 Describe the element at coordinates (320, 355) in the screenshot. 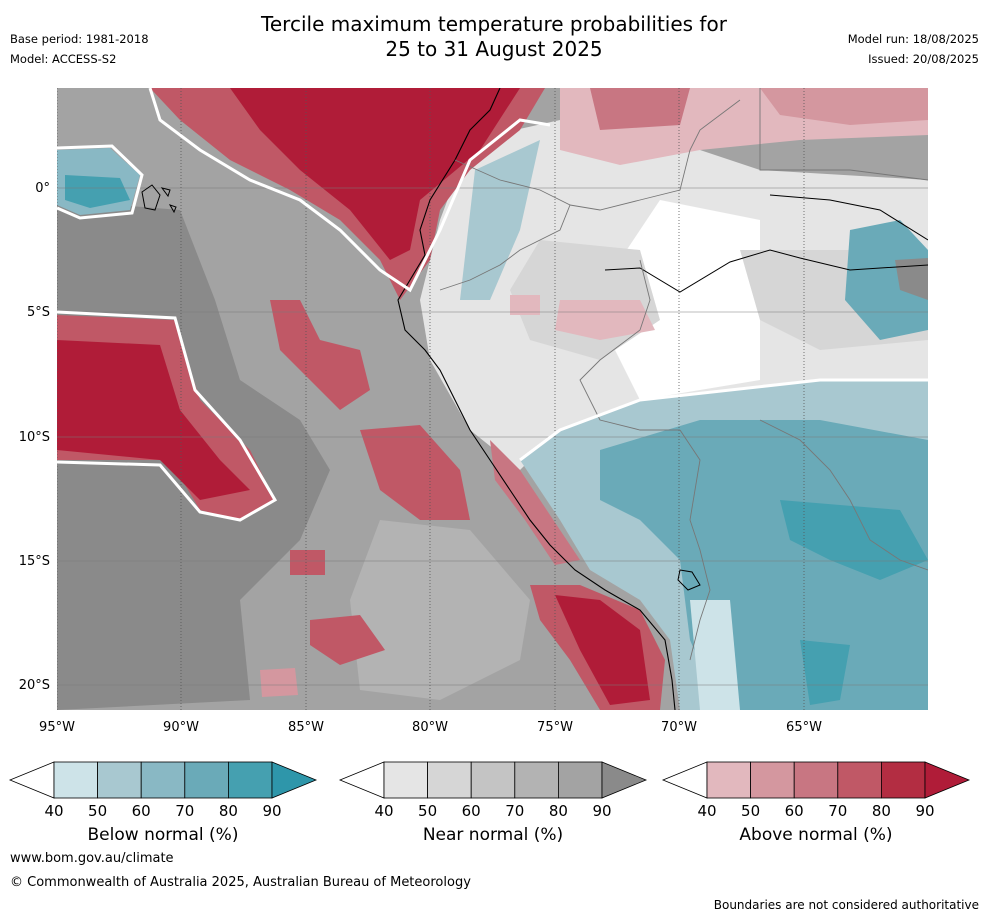

I see `above-normal-patch-a` at that location.